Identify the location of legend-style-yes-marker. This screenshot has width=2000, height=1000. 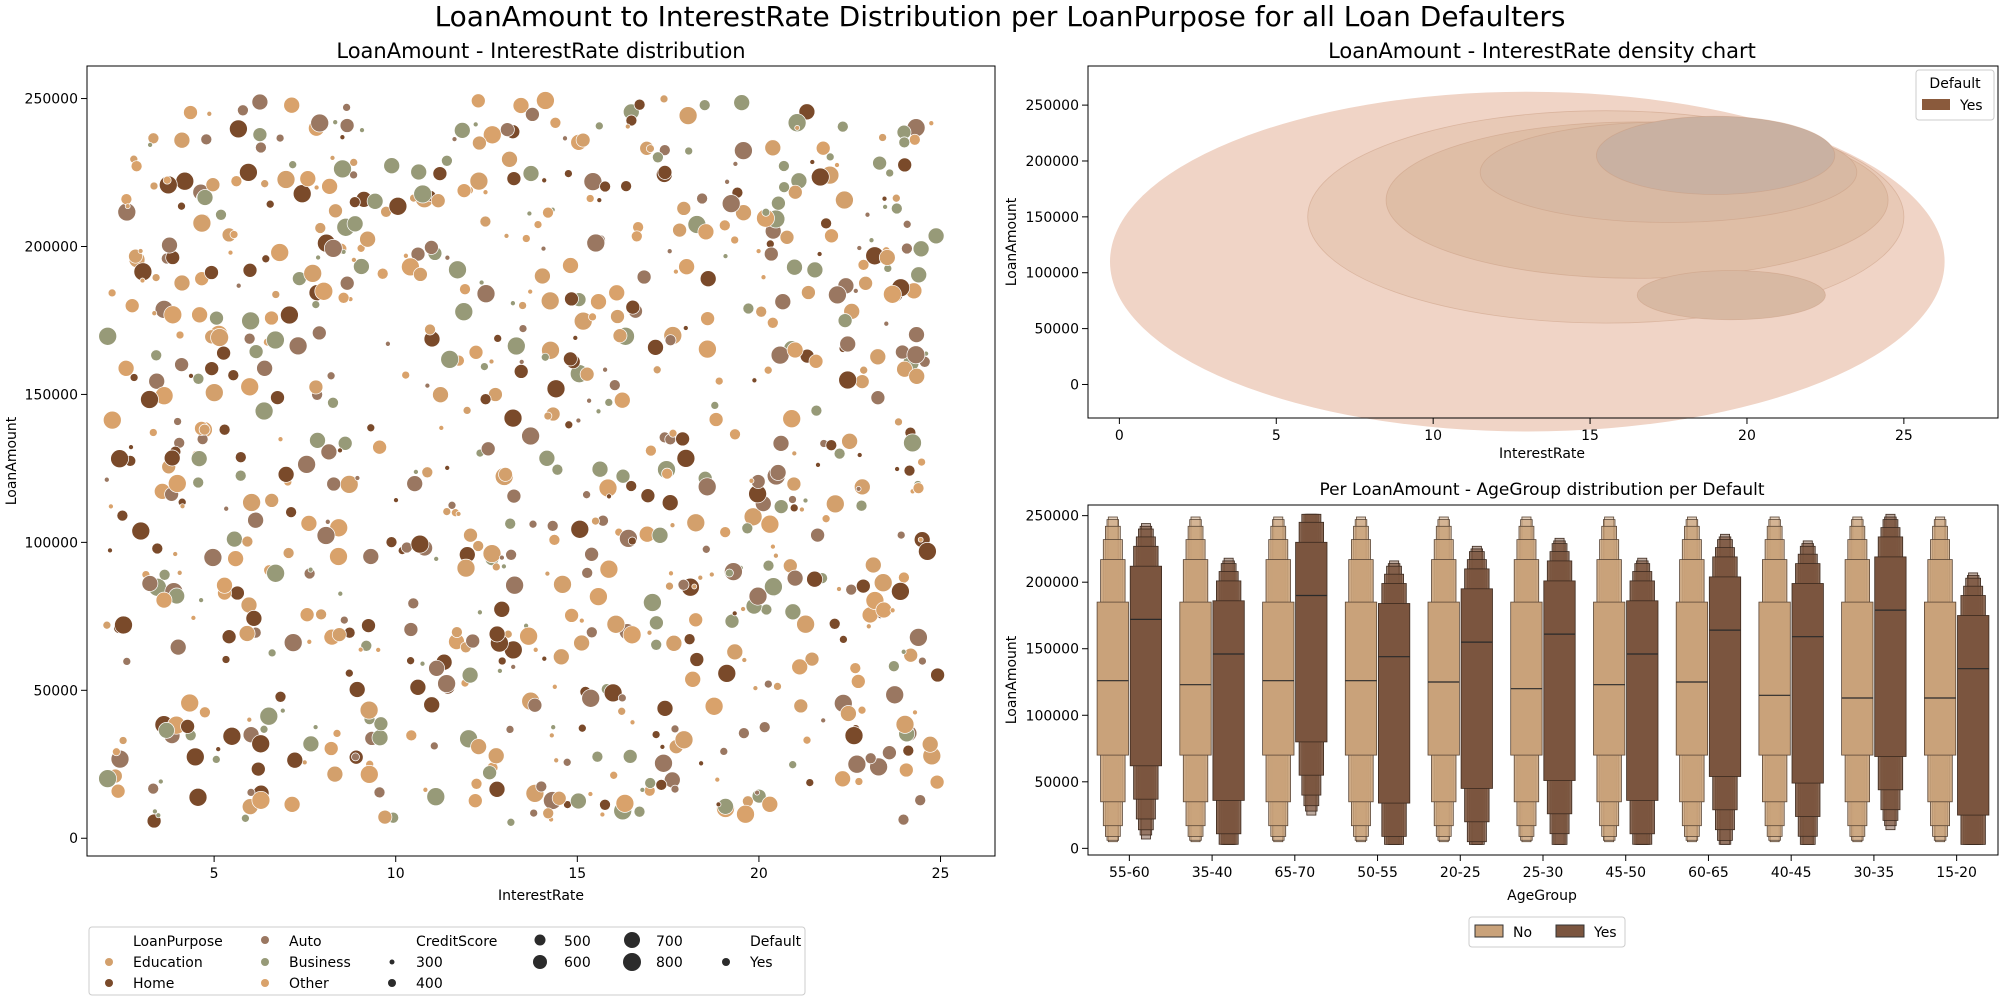
(726, 962).